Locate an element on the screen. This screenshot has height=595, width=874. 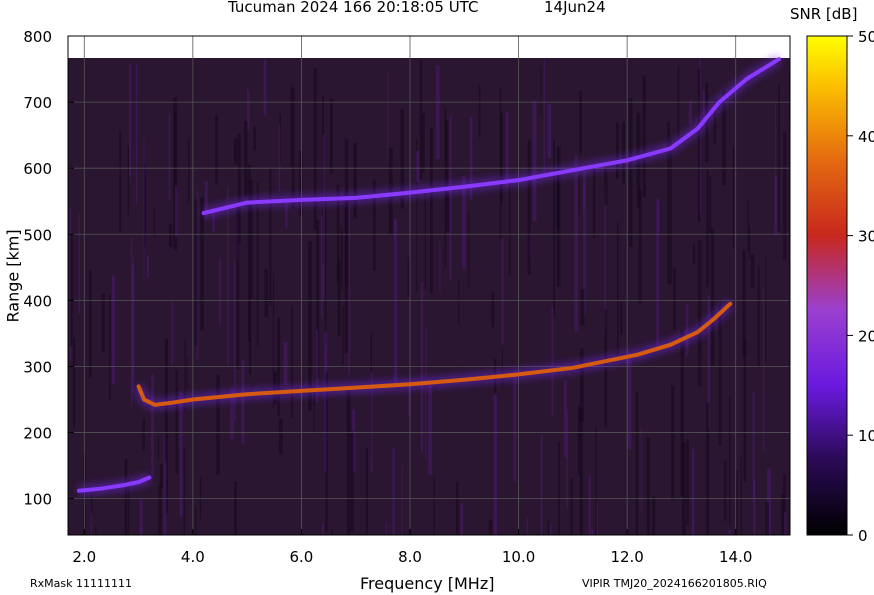
y-tick-label: 800 is located at coordinates (37, 37).